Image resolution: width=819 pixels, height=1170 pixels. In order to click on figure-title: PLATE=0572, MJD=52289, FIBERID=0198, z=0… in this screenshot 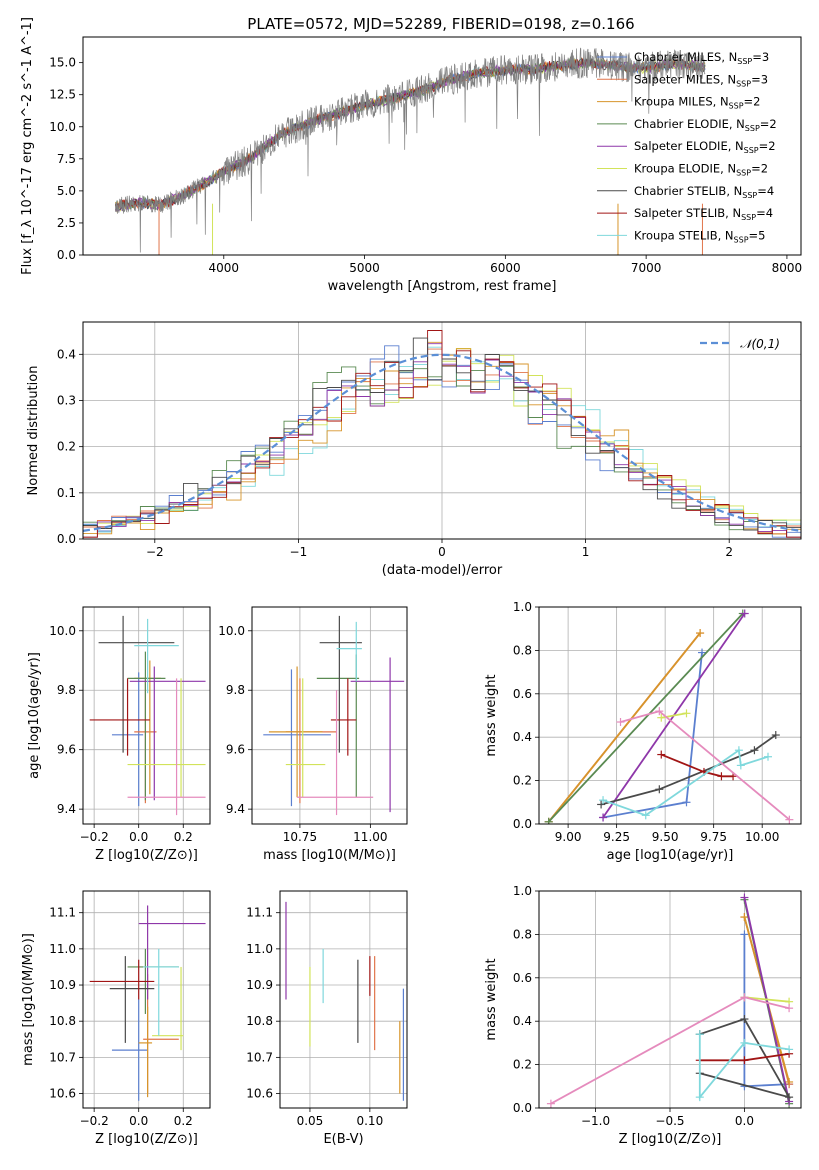, I will do `click(440, 24)`.